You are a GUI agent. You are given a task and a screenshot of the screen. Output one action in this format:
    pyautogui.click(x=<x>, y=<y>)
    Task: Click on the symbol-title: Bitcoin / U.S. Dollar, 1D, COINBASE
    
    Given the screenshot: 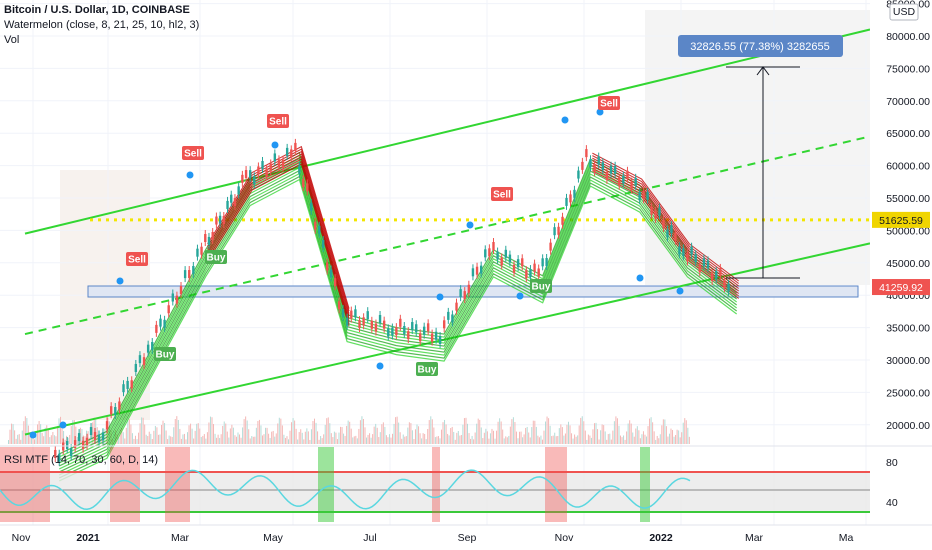 What is the action you would take?
    pyautogui.click(x=97, y=10)
    